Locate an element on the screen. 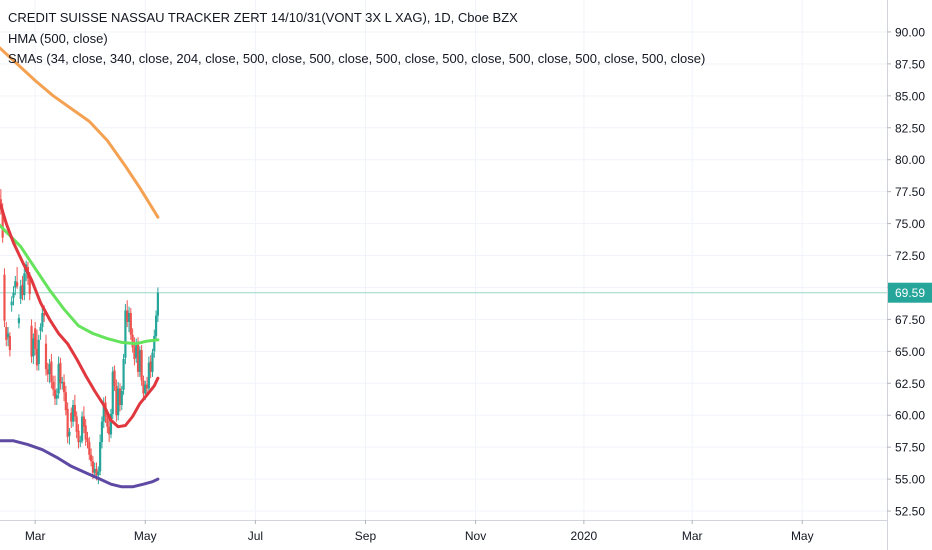 The image size is (932, 550). y-tick-label: 52.50 is located at coordinates (910, 512).